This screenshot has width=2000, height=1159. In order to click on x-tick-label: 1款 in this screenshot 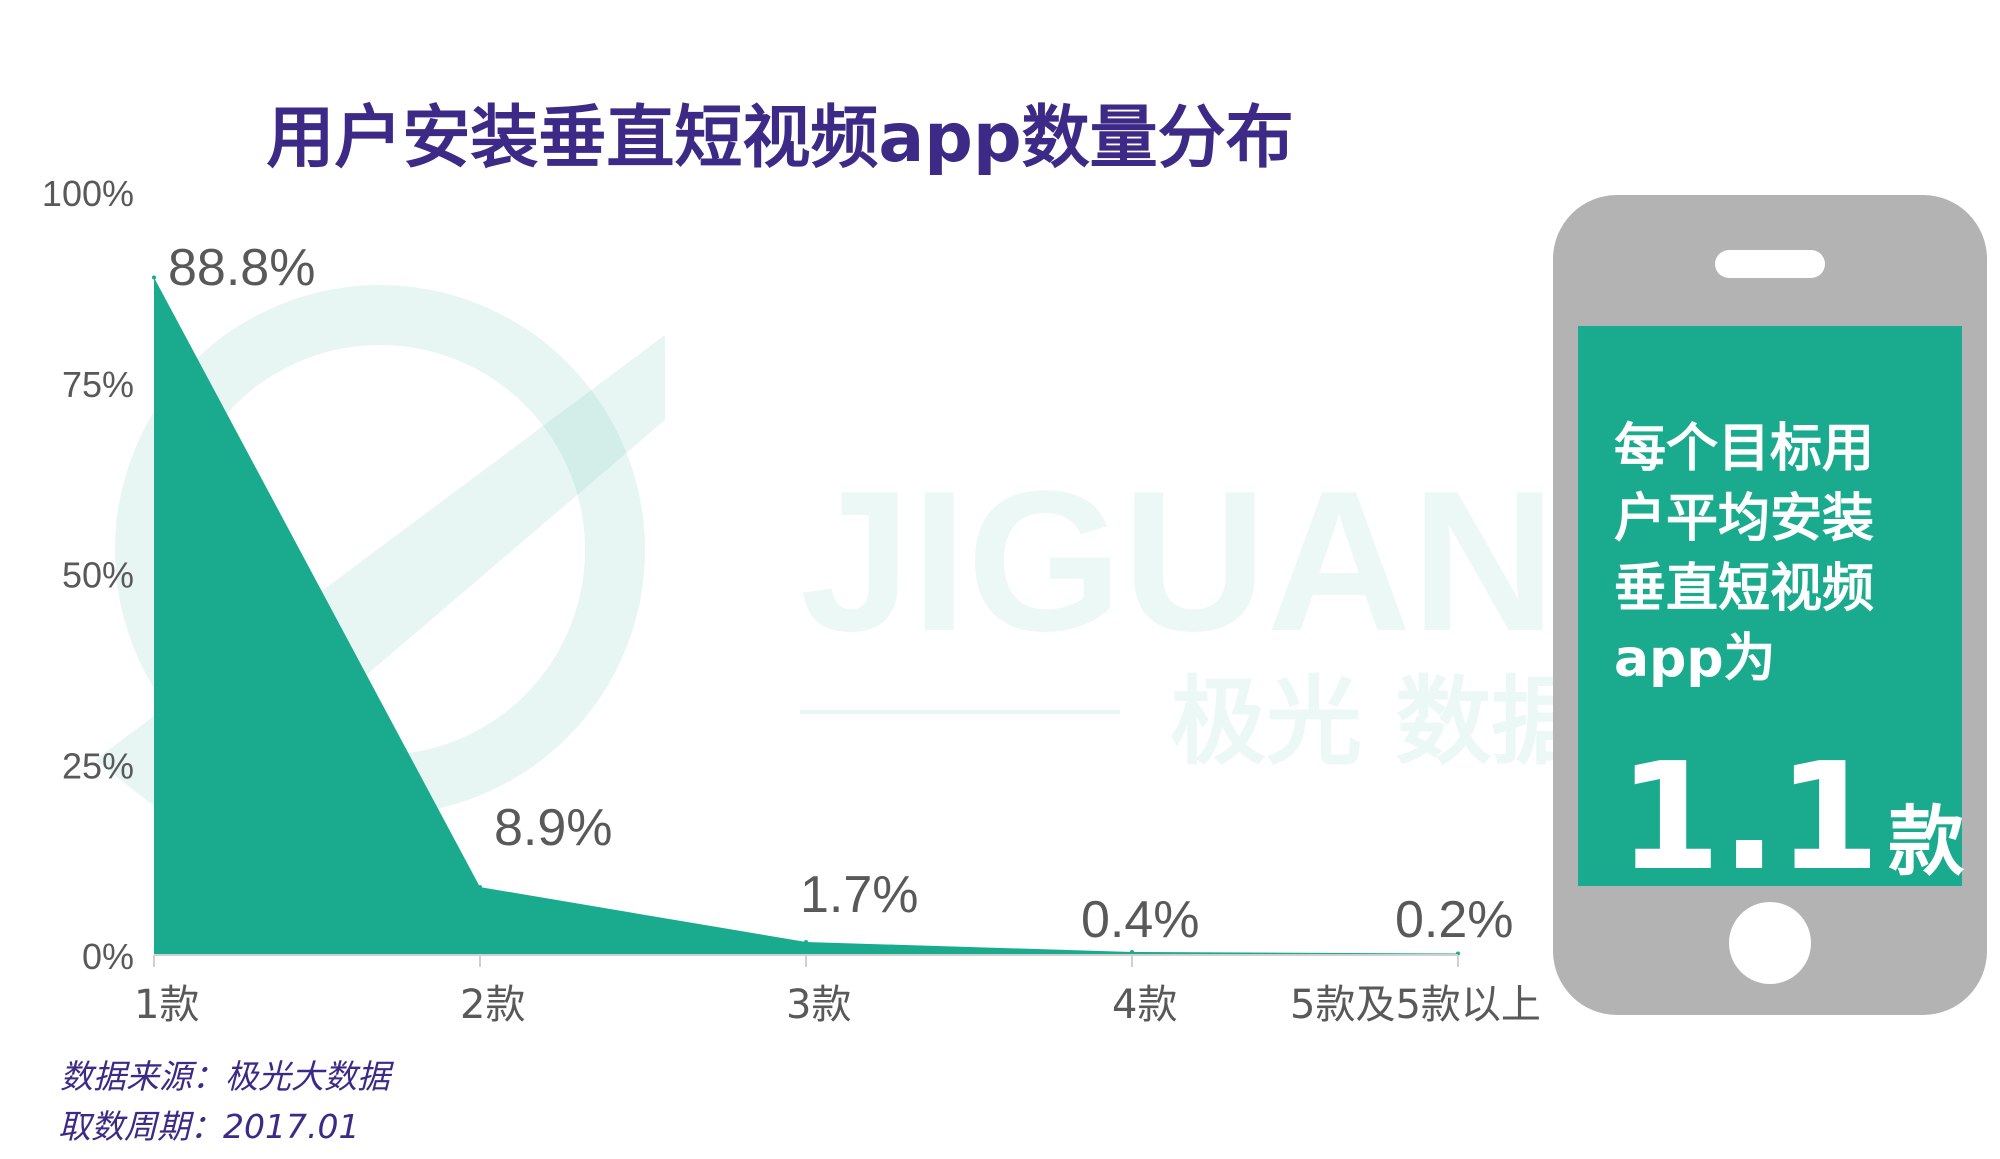, I will do `click(166, 1005)`.